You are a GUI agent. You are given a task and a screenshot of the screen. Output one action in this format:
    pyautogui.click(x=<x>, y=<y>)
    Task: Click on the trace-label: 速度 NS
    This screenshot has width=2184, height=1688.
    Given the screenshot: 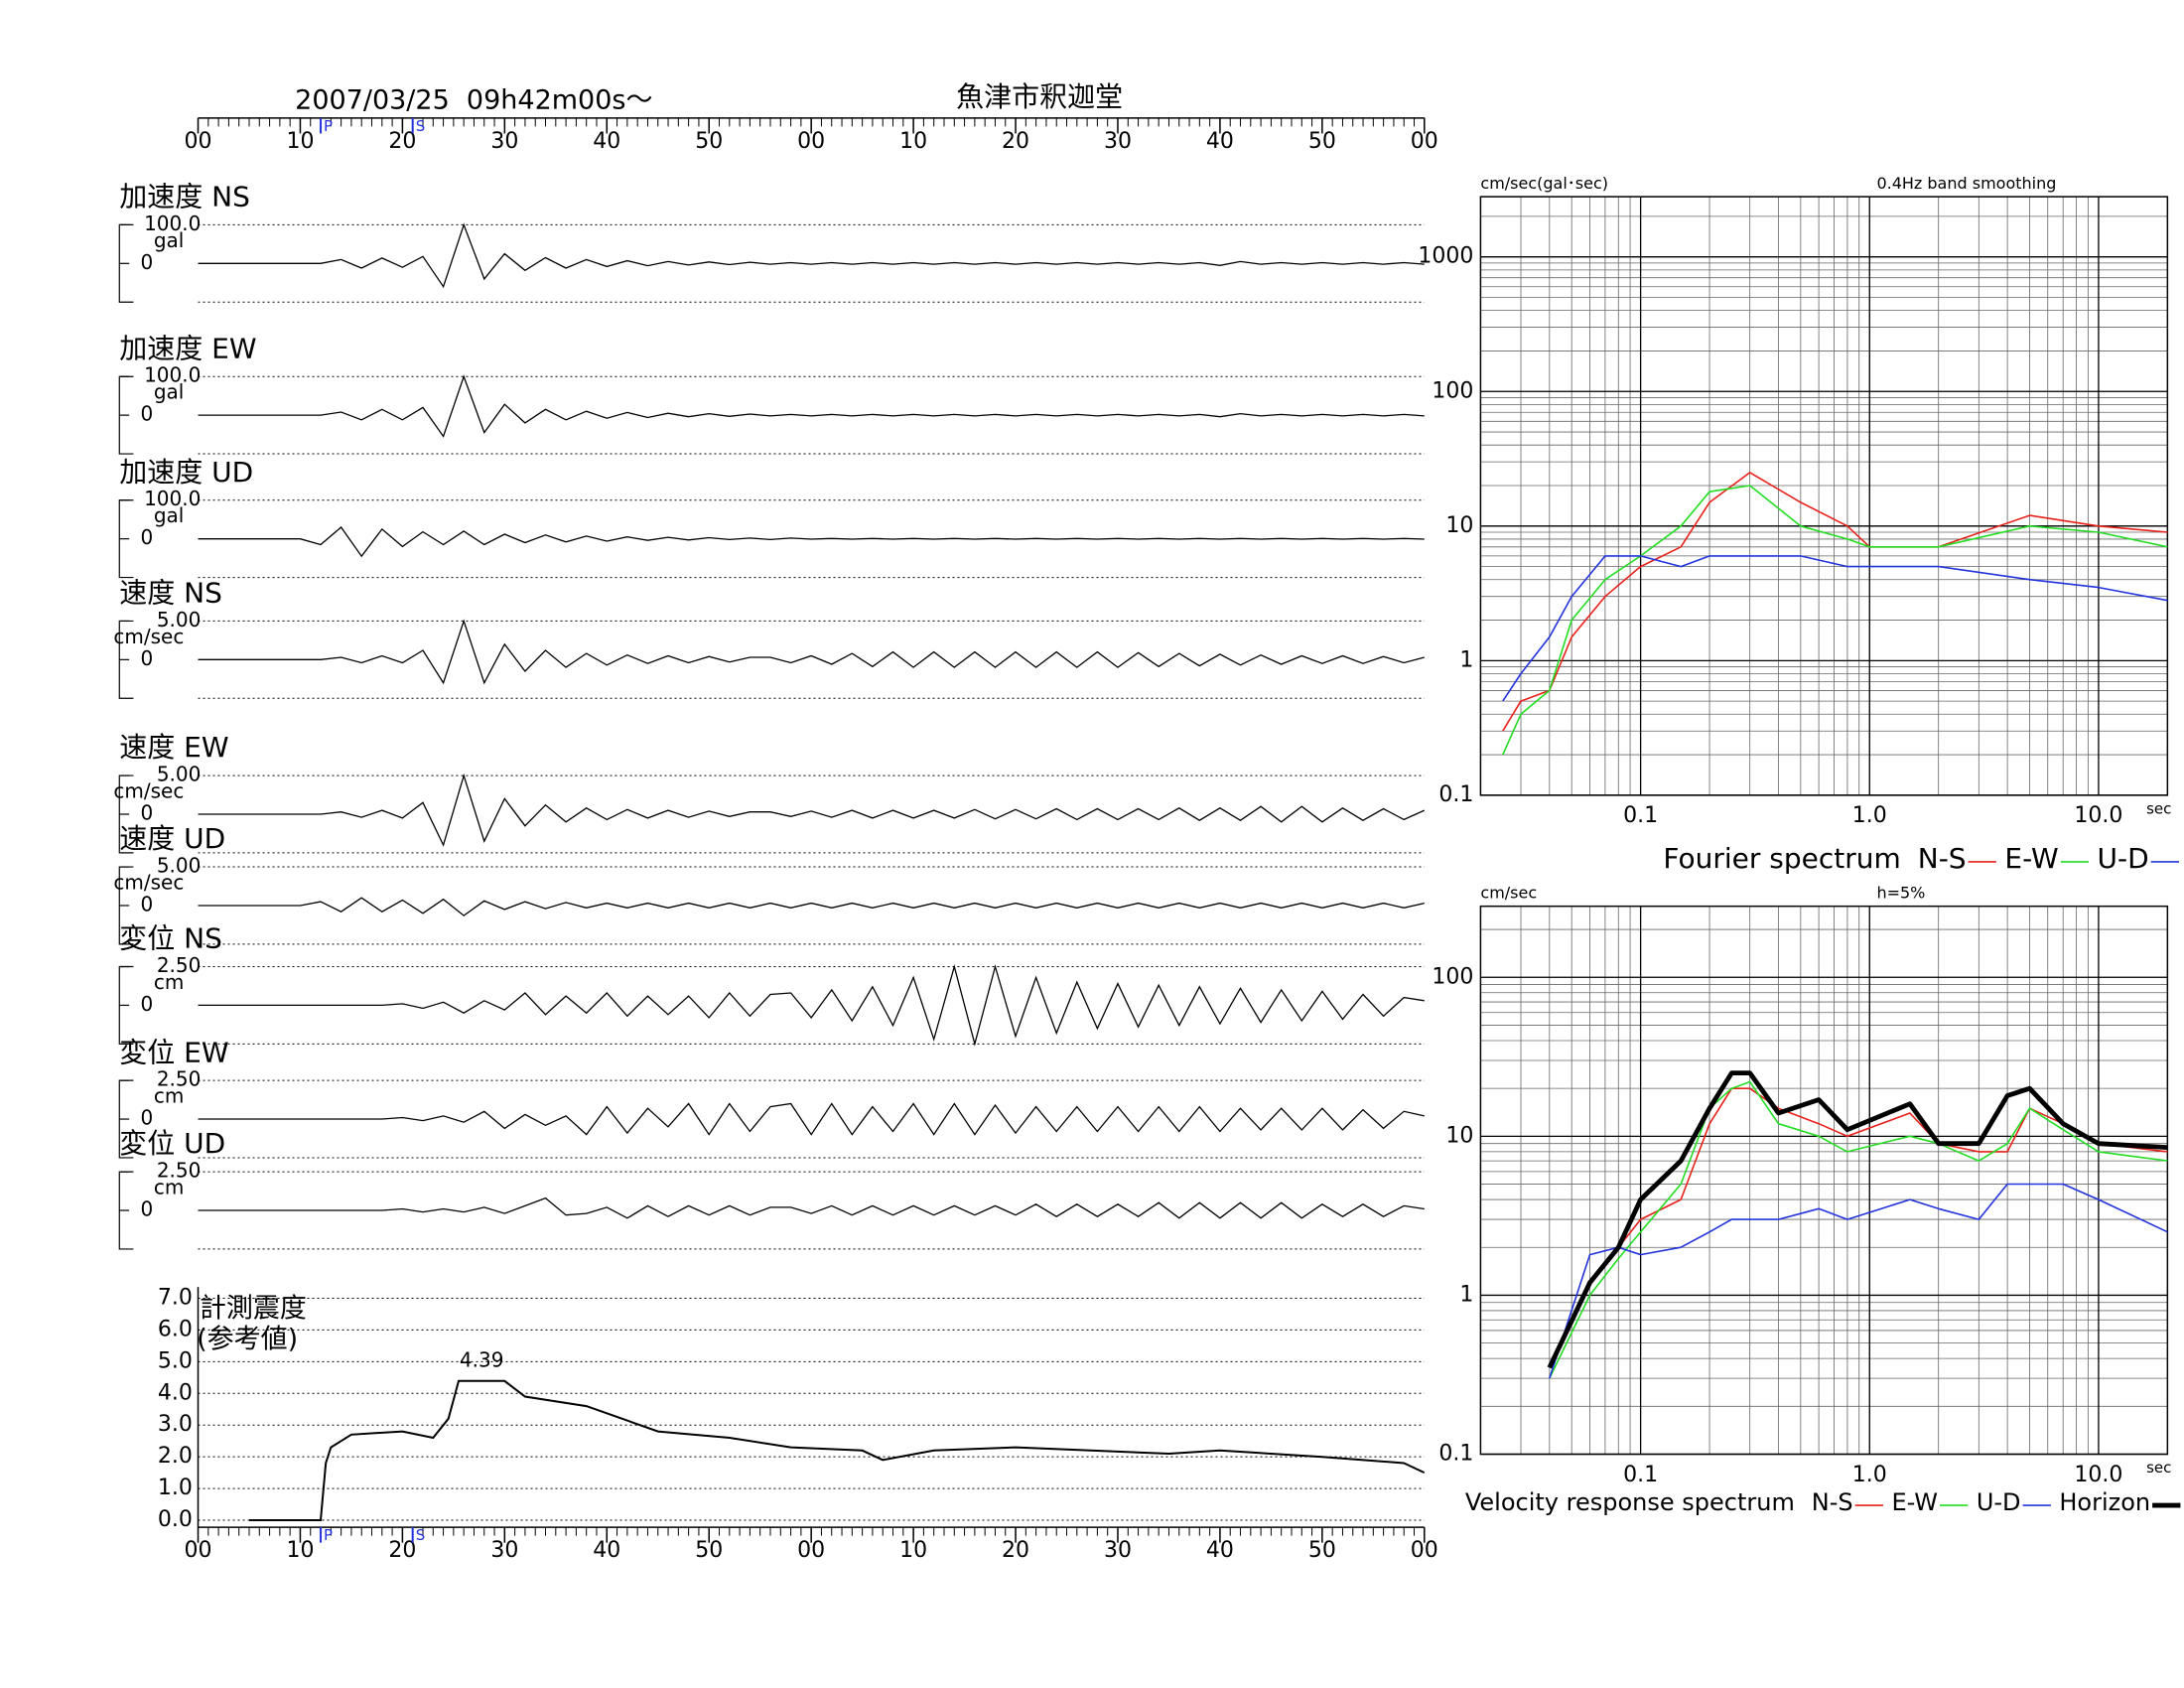 What is the action you would take?
    pyautogui.click(x=170, y=593)
    